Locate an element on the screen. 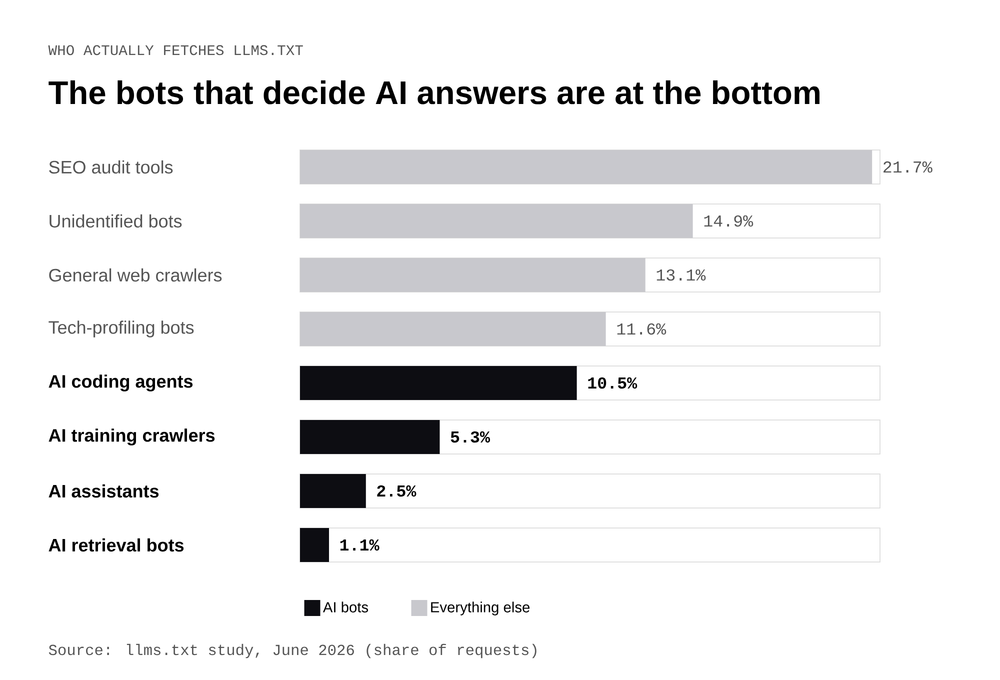 The width and height of the screenshot is (1000, 680). legend-label: AI bots is located at coordinates (345, 607).